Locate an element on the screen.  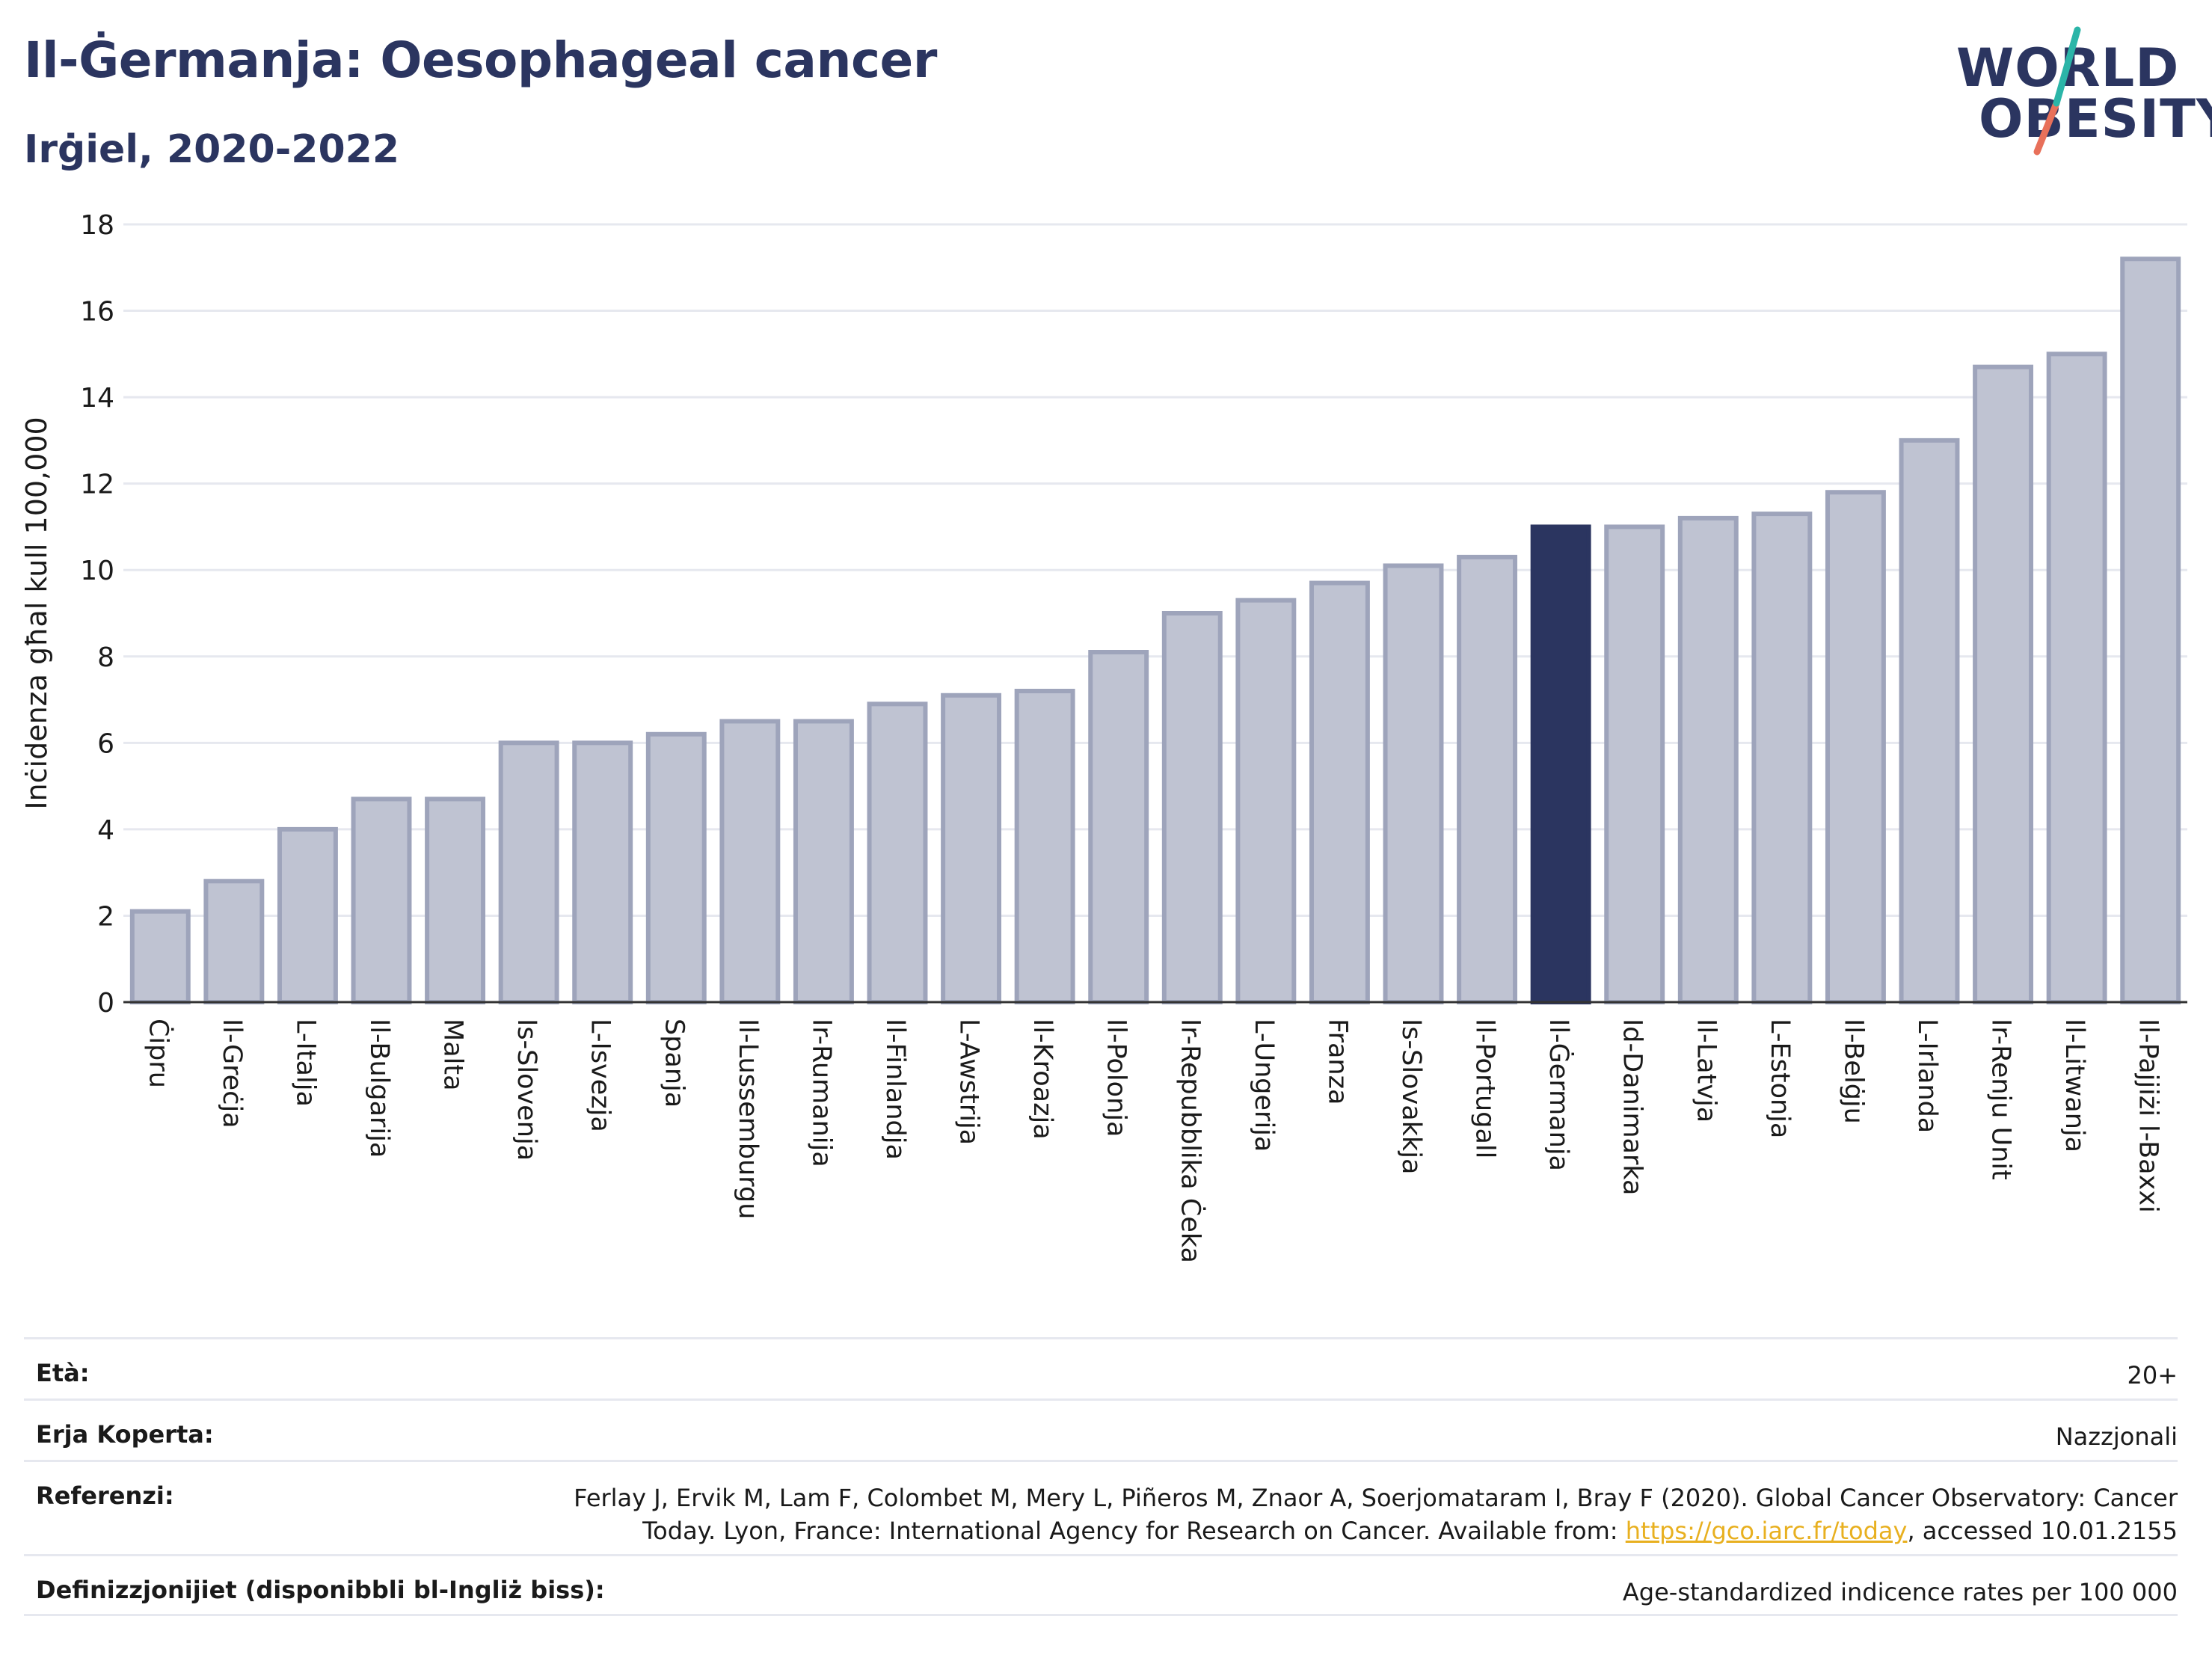
x-tick-label: Is-Slovenja is located at coordinates (526, 1090).